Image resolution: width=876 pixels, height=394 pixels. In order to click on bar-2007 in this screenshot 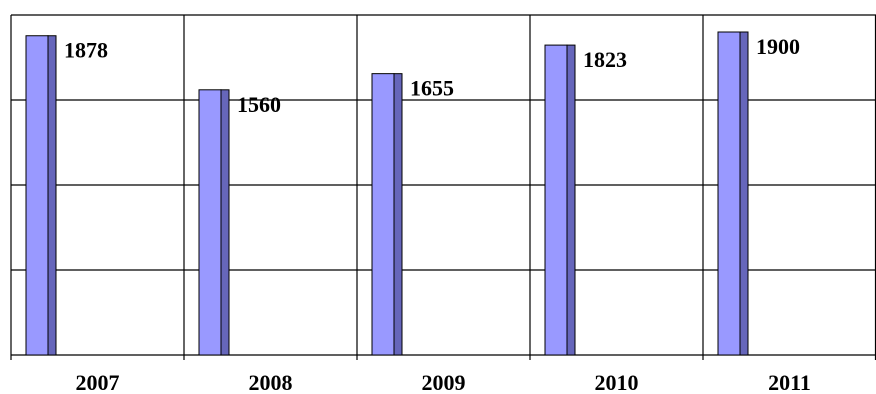, I will do `click(41, 195)`.